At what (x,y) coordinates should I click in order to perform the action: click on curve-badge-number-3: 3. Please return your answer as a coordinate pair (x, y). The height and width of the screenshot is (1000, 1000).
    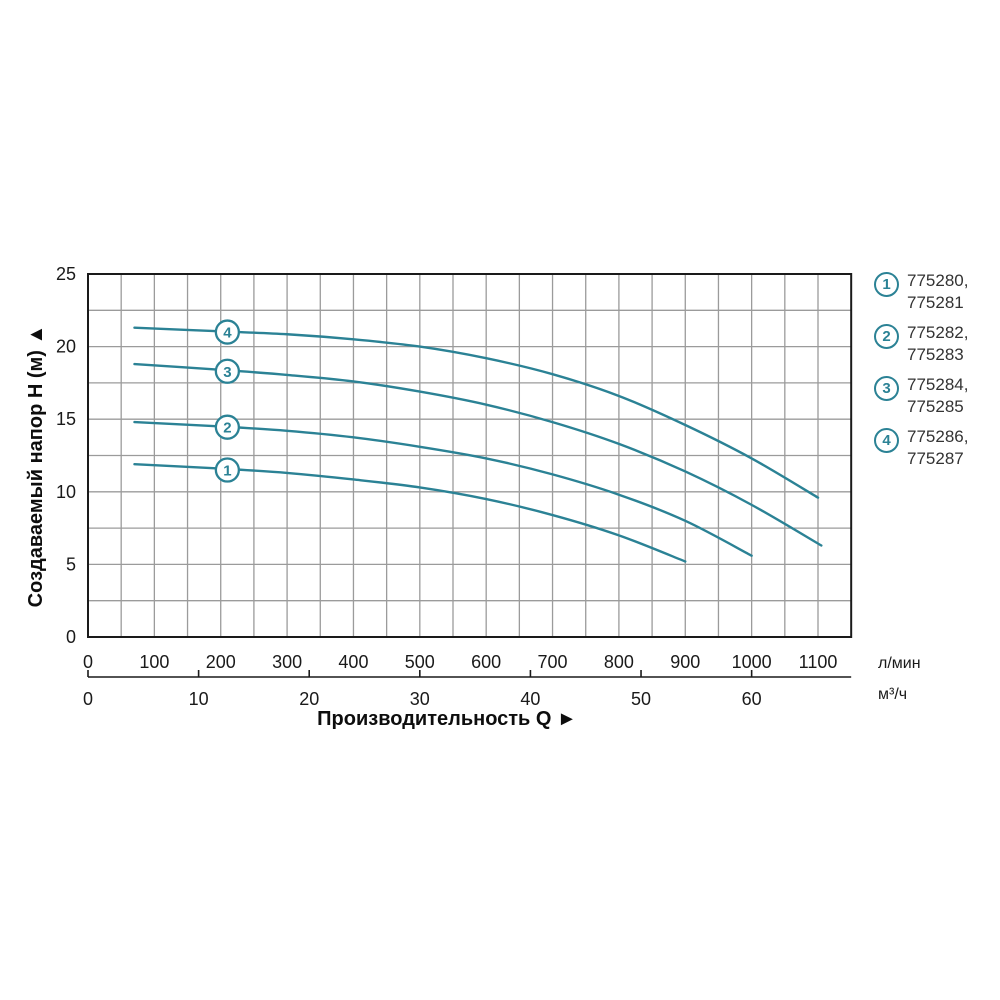
    Looking at the image, I should click on (227, 372).